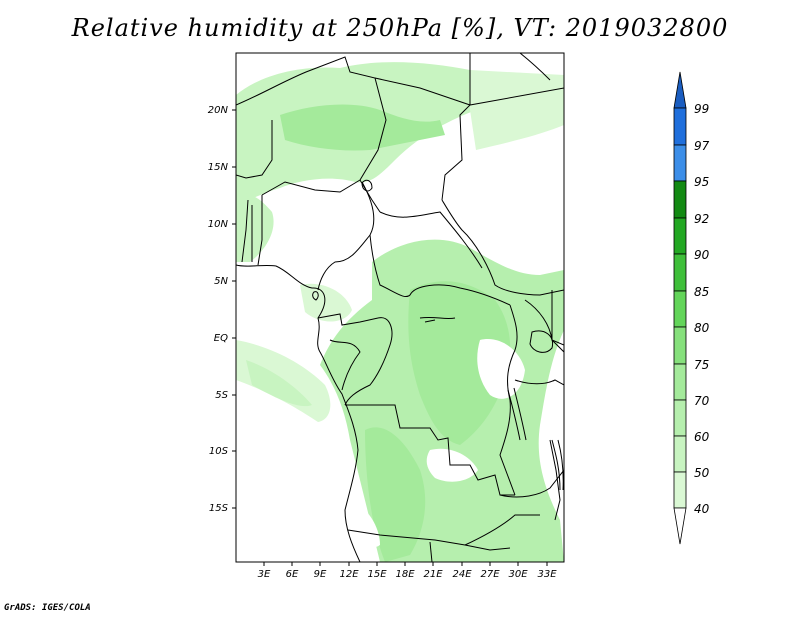  I want to click on colorbar-label: 95, so click(701, 182).